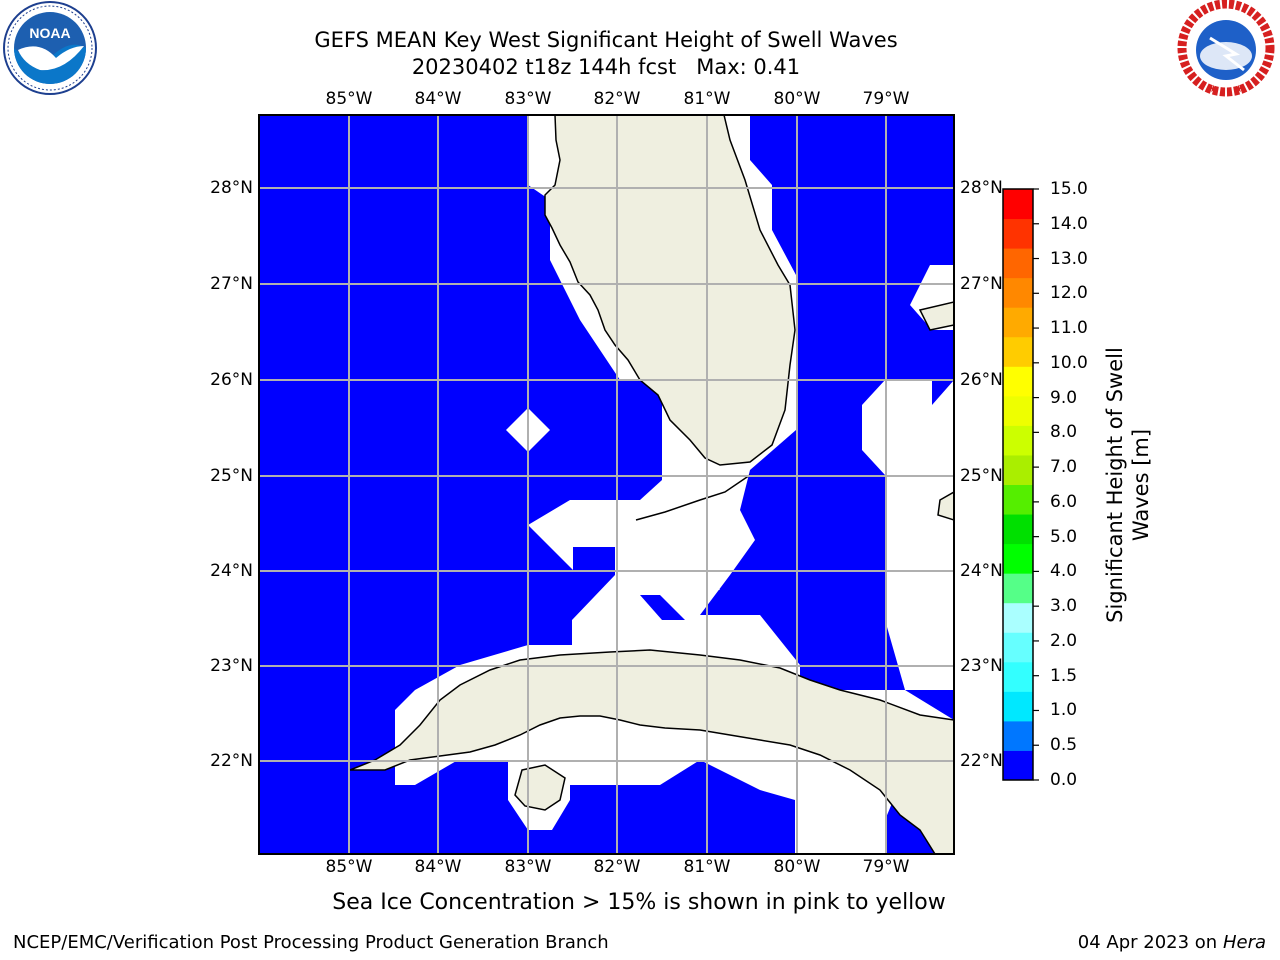 Image resolution: width=1280 pixels, height=960 pixels. What do you see at coordinates (231, 666) in the screenshot?
I see `lat-label-left: 23°N` at bounding box center [231, 666].